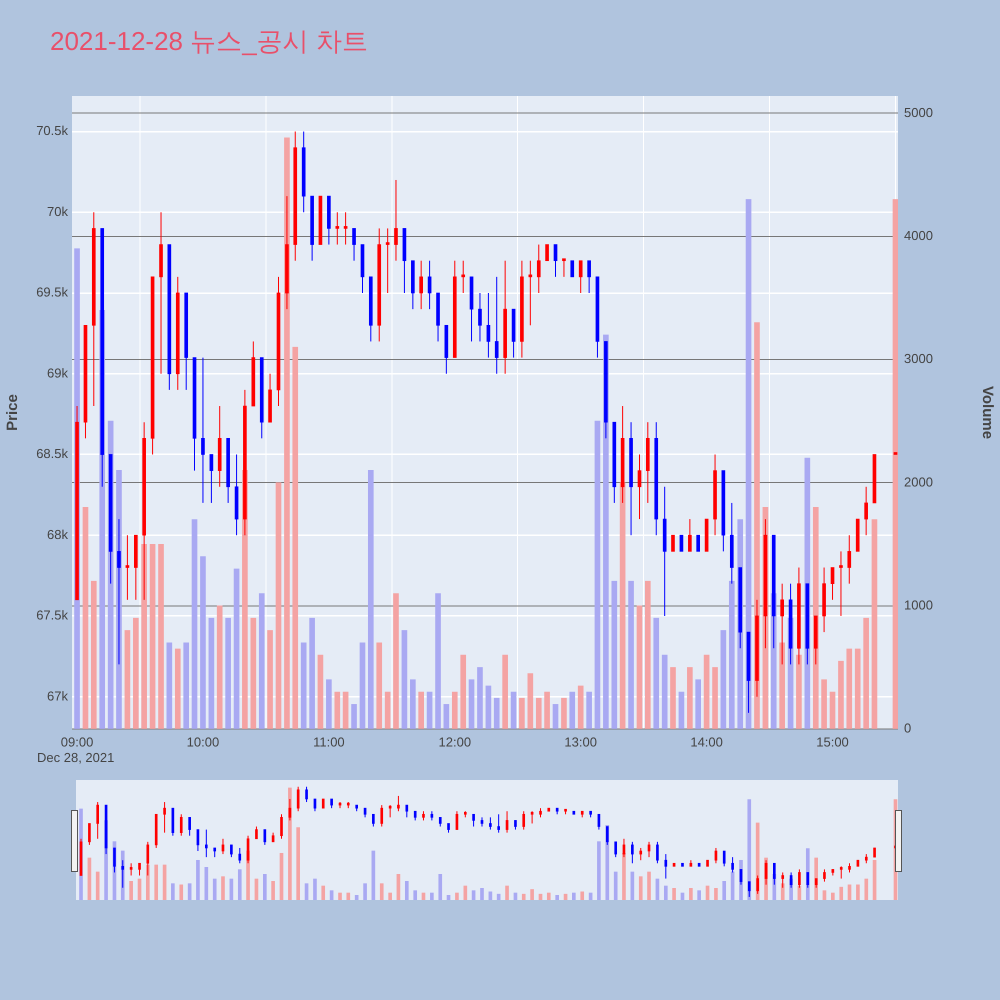 This screenshot has width=1000, height=1000. What do you see at coordinates (918, 482) in the screenshot?
I see `y2-tick-label: 2000` at bounding box center [918, 482].